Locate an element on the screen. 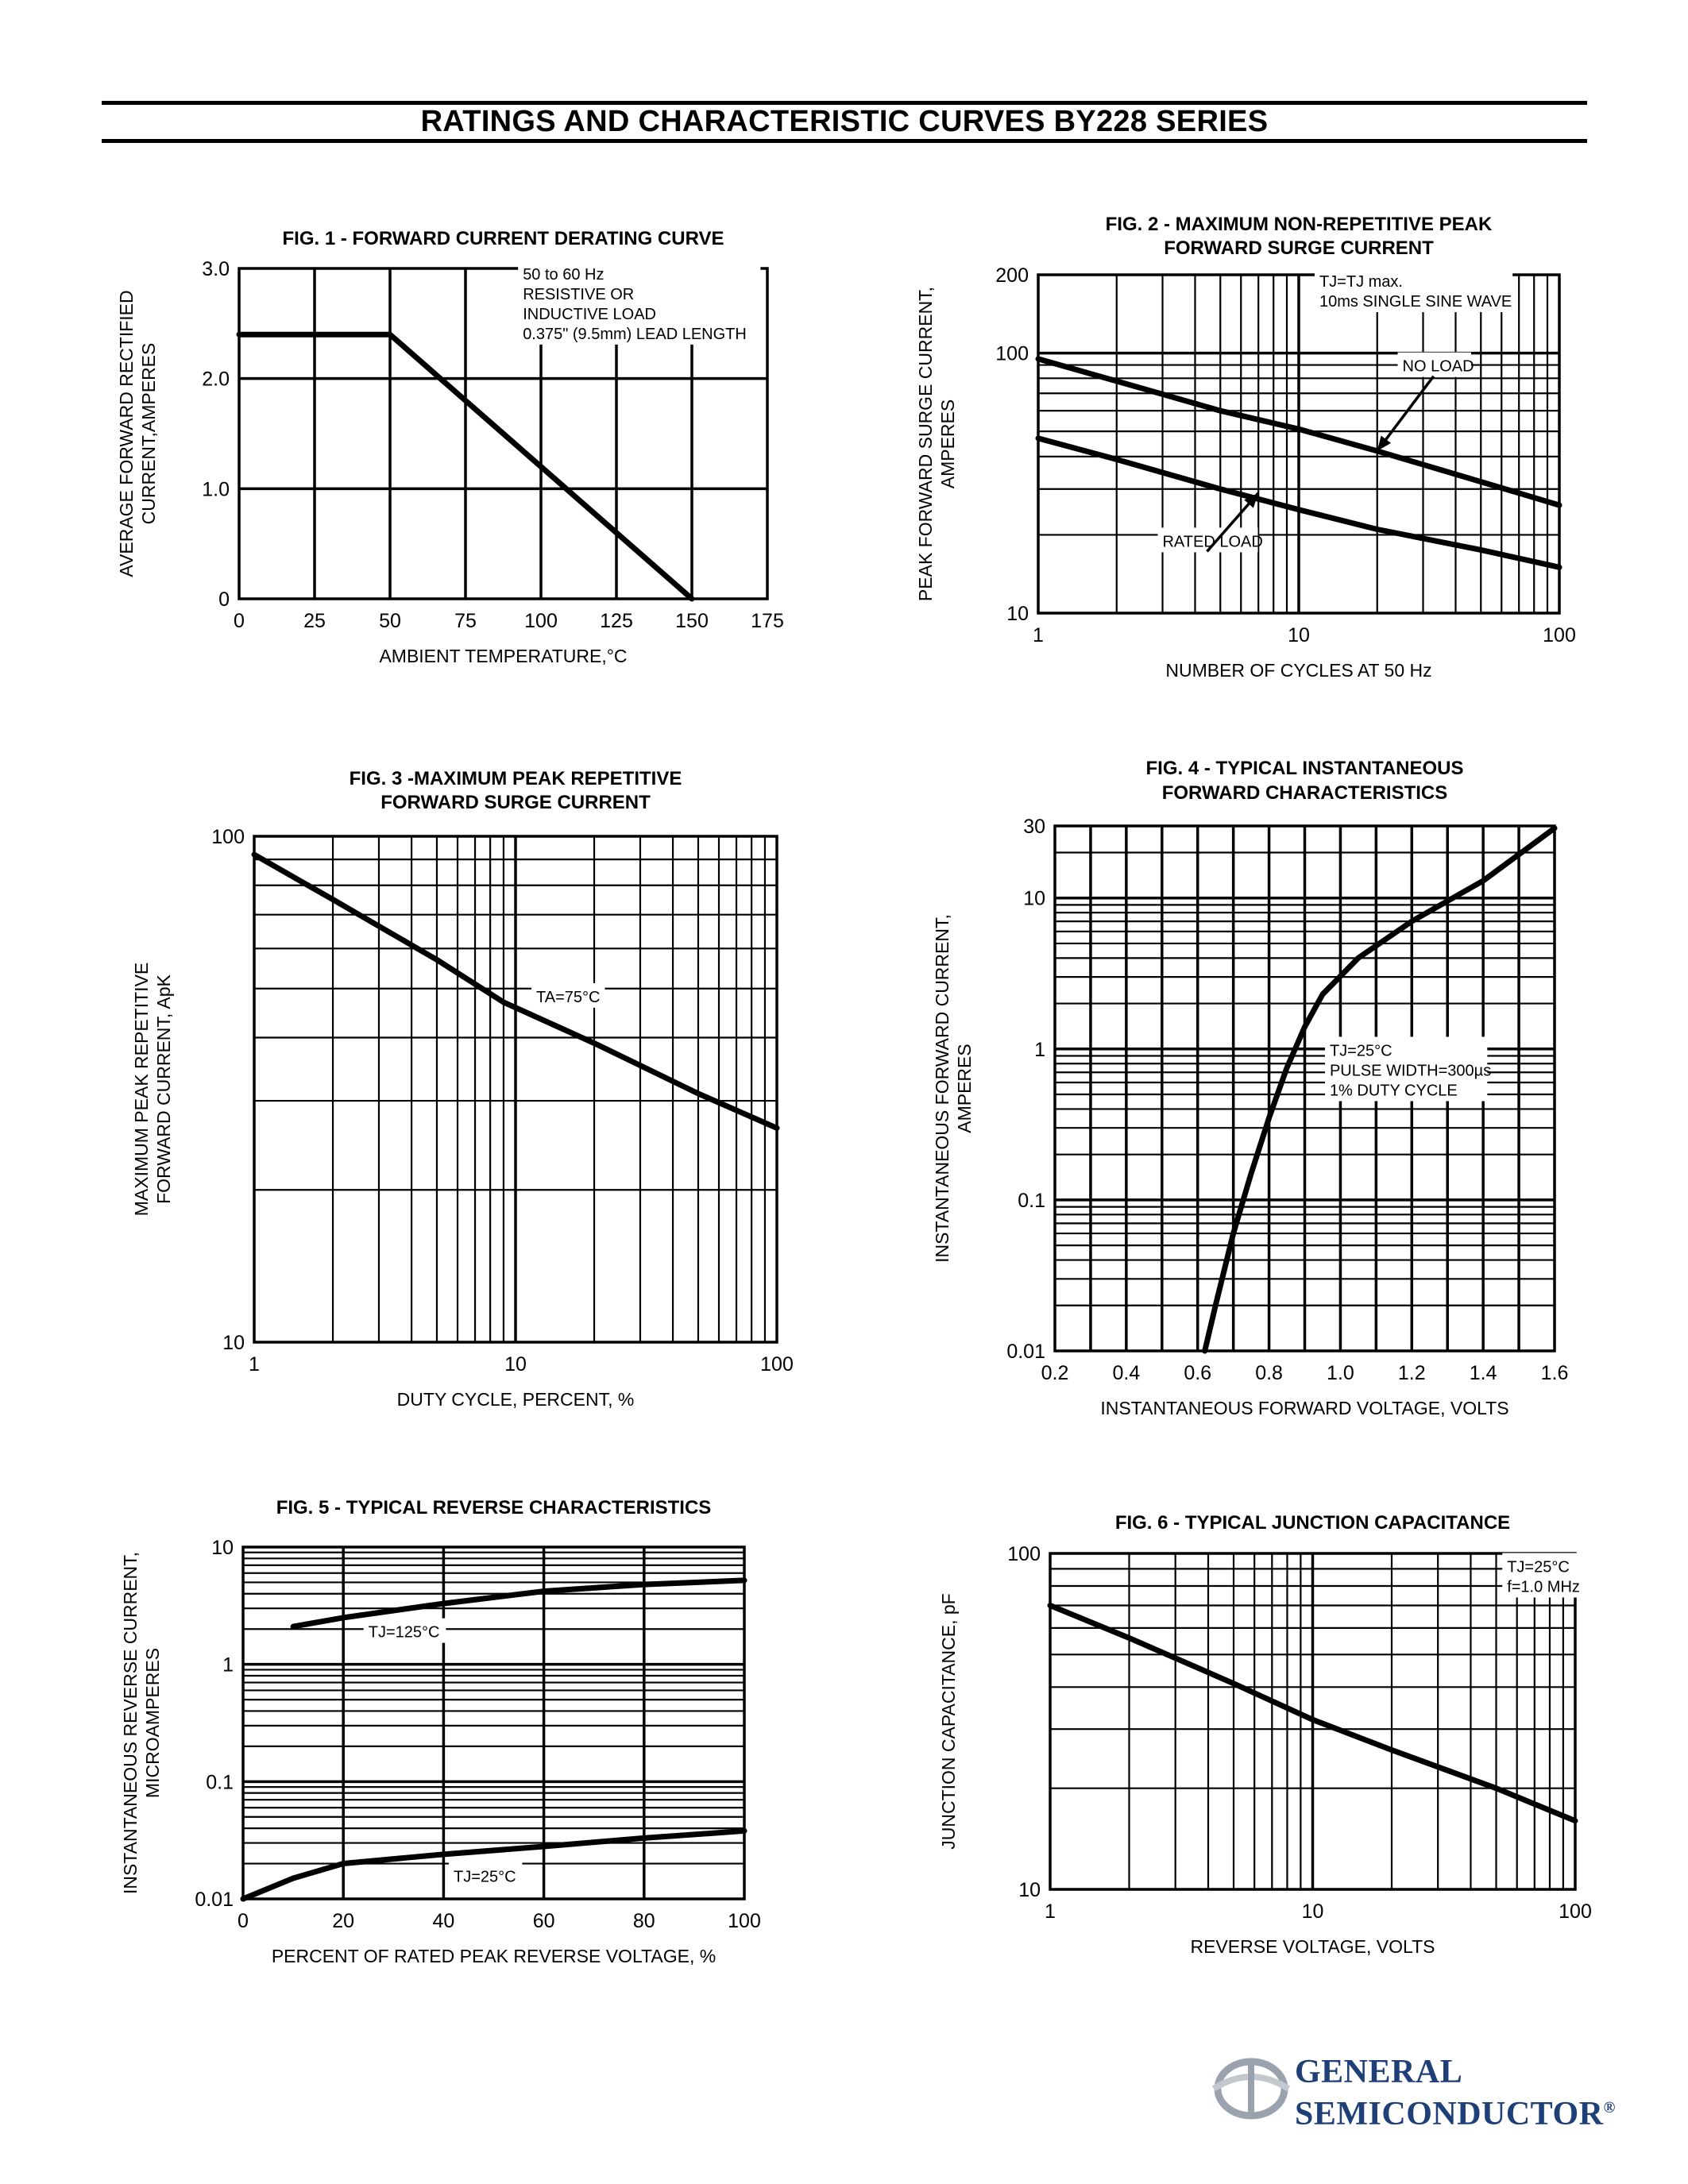 The width and height of the screenshot is (1688, 2184). x-tick-label: 150 is located at coordinates (692, 621).